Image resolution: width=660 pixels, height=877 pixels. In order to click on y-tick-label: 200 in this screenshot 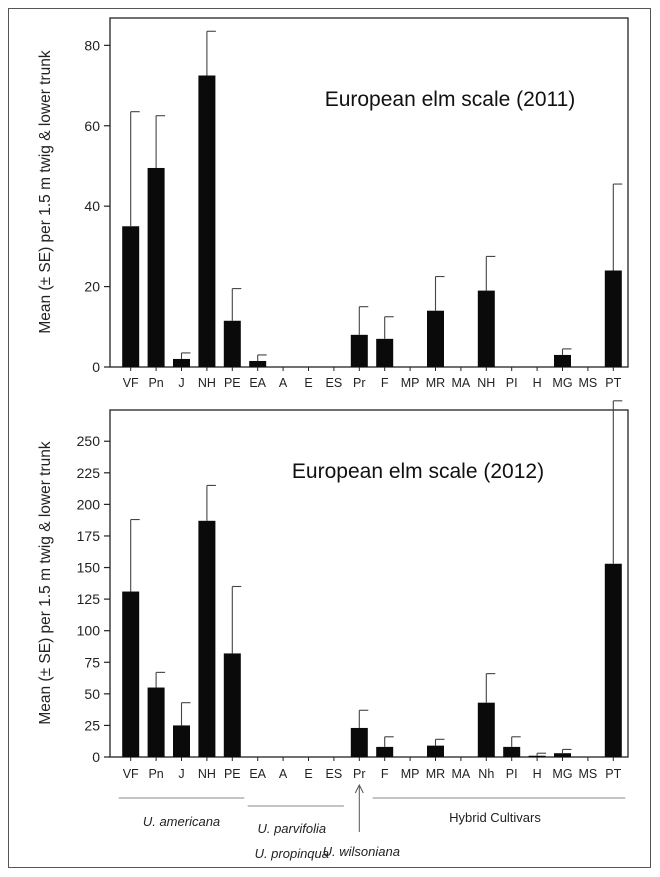, I will do `click(89, 504)`.